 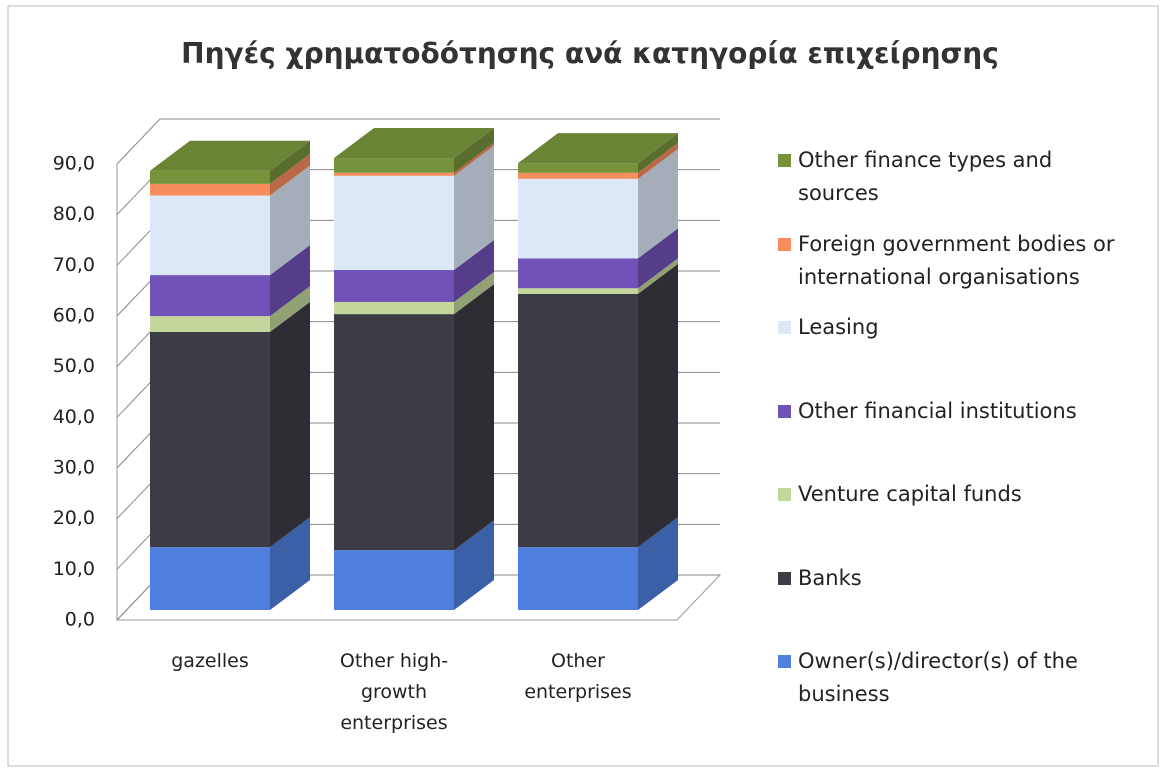 I want to click on y-tick-label: 0,0, so click(x=80, y=620).